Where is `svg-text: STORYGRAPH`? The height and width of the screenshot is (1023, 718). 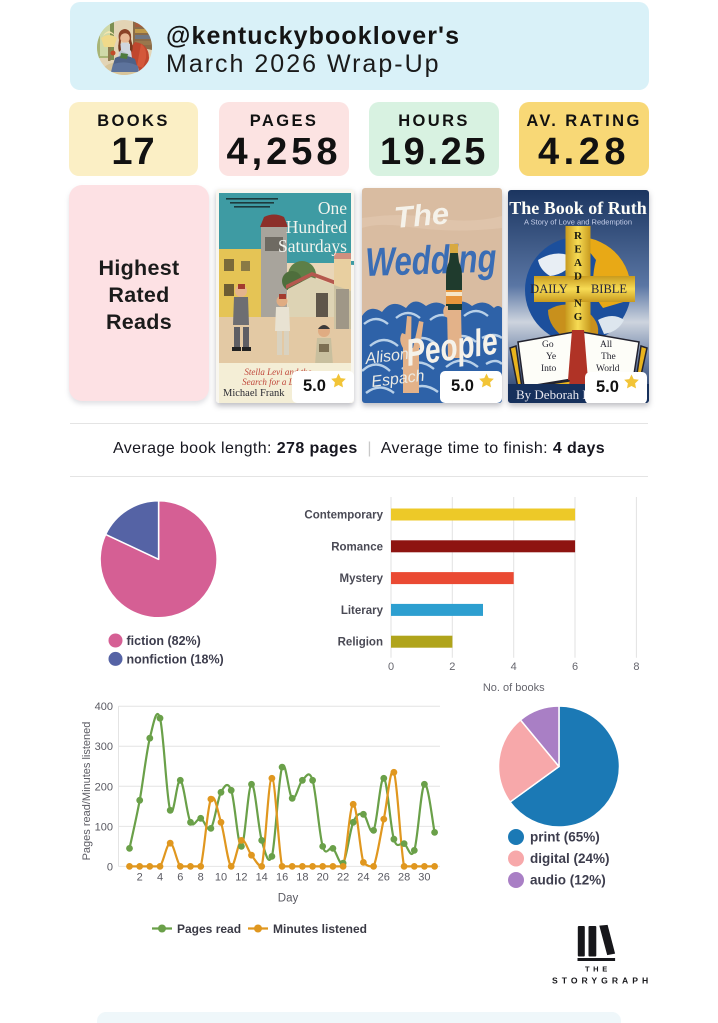 svg-text: STORYGRAPH is located at coordinates (602, 981).